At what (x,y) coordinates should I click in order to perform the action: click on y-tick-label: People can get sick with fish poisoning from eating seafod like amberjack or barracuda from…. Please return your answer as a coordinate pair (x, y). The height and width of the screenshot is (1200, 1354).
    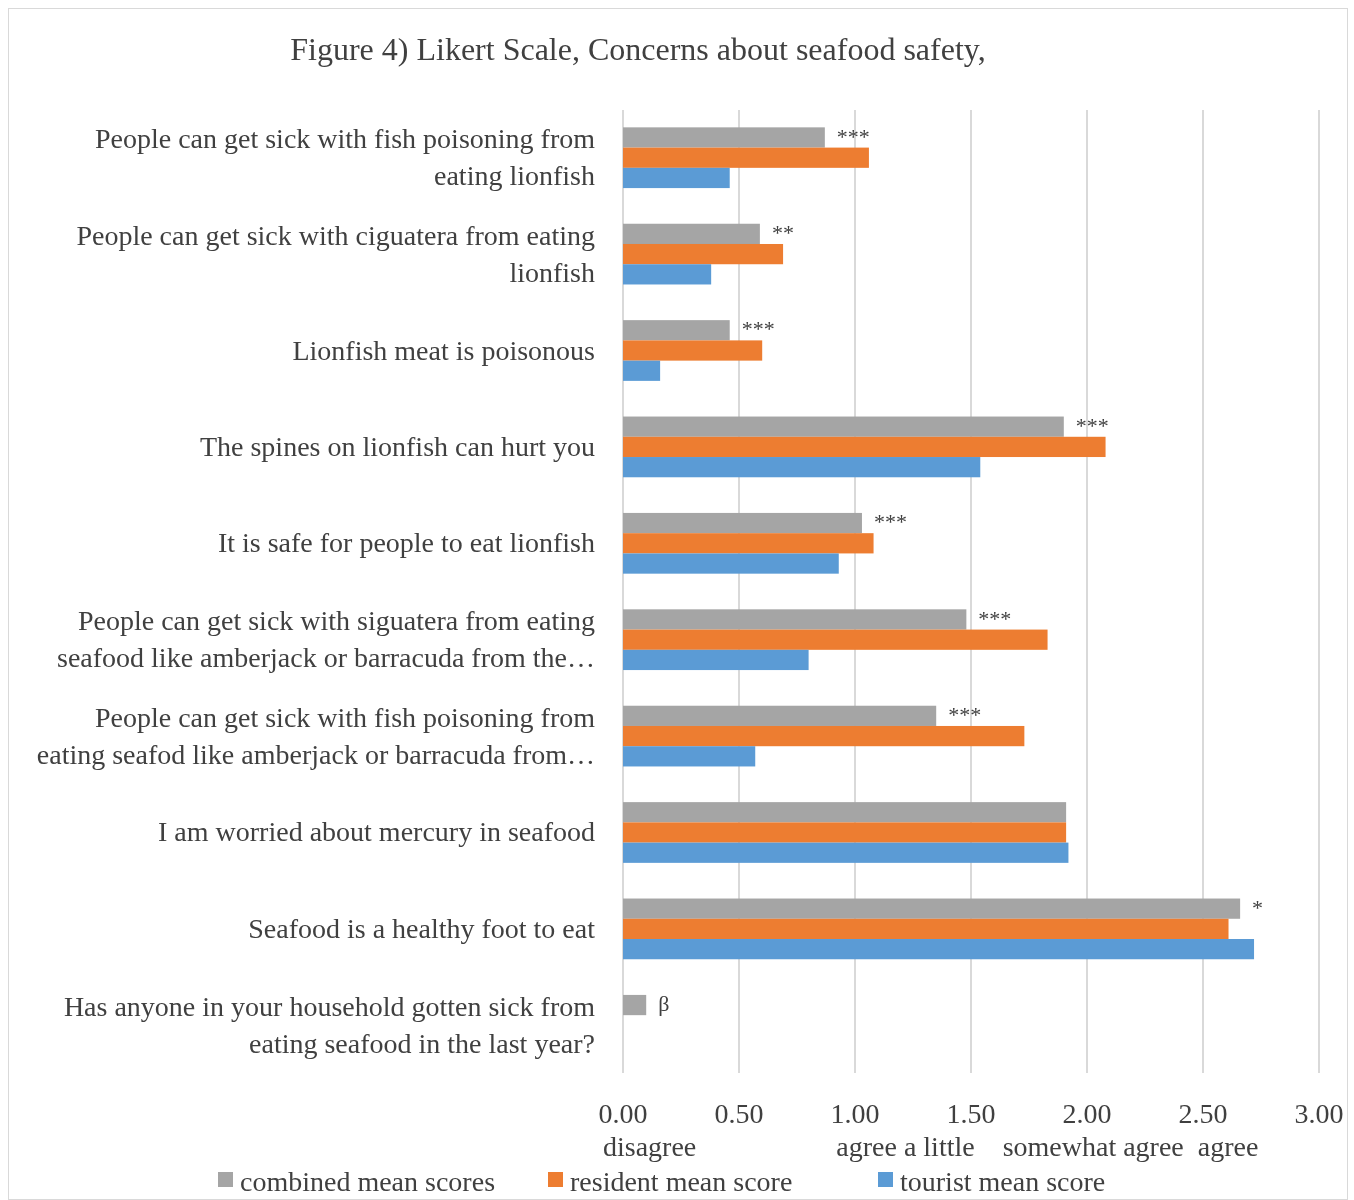
    Looking at the image, I should click on (316, 735).